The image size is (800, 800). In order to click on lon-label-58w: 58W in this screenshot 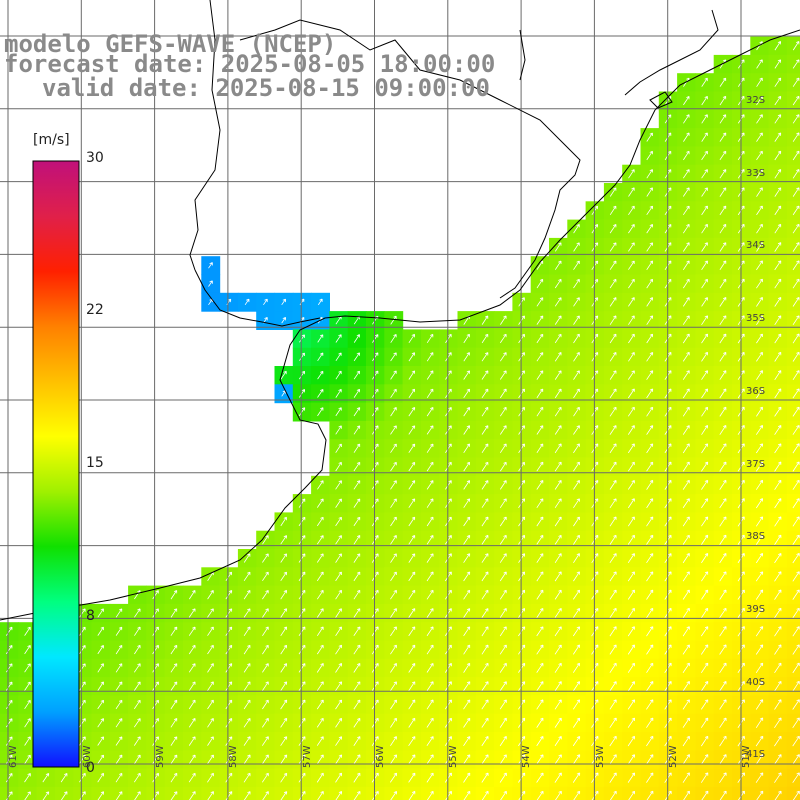, I will do `click(233, 756)`.